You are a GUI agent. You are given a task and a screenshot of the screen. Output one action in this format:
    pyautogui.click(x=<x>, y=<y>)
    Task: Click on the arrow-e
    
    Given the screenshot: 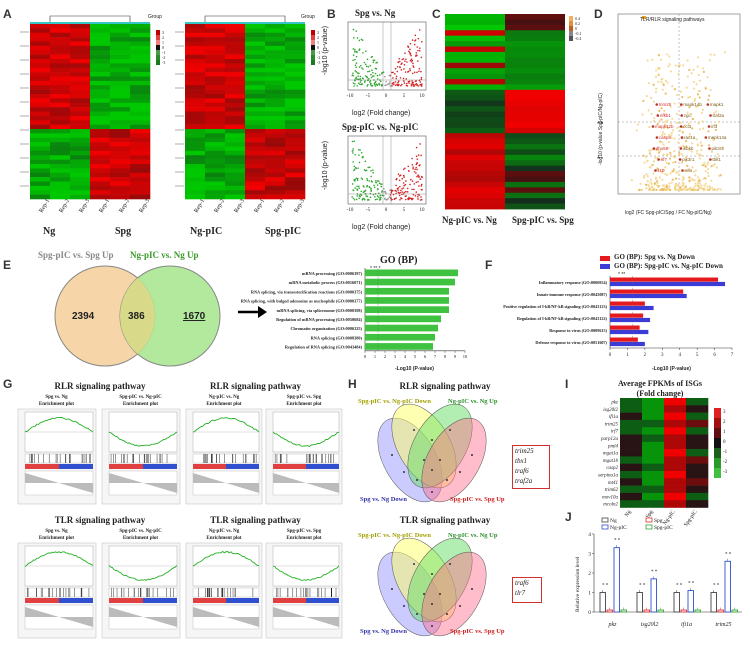 What is the action you would take?
    pyautogui.click(x=252, y=312)
    